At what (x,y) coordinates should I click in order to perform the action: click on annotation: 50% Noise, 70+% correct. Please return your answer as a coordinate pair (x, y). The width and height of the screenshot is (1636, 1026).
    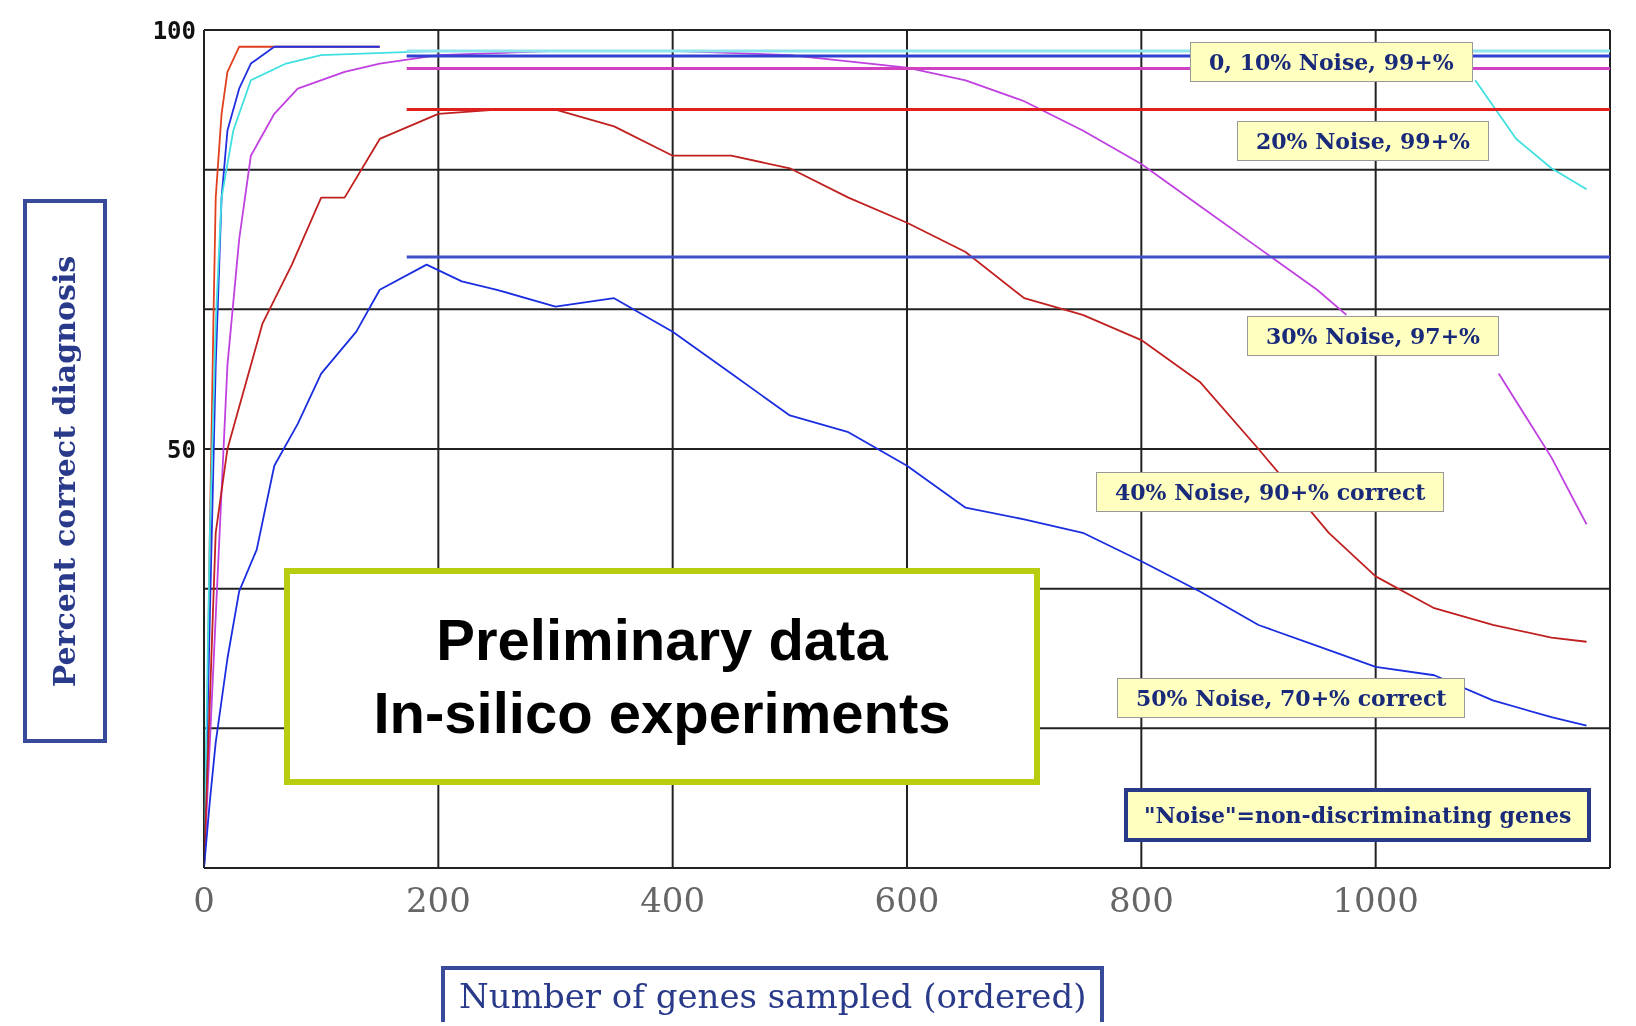
    Looking at the image, I should click on (1291, 698).